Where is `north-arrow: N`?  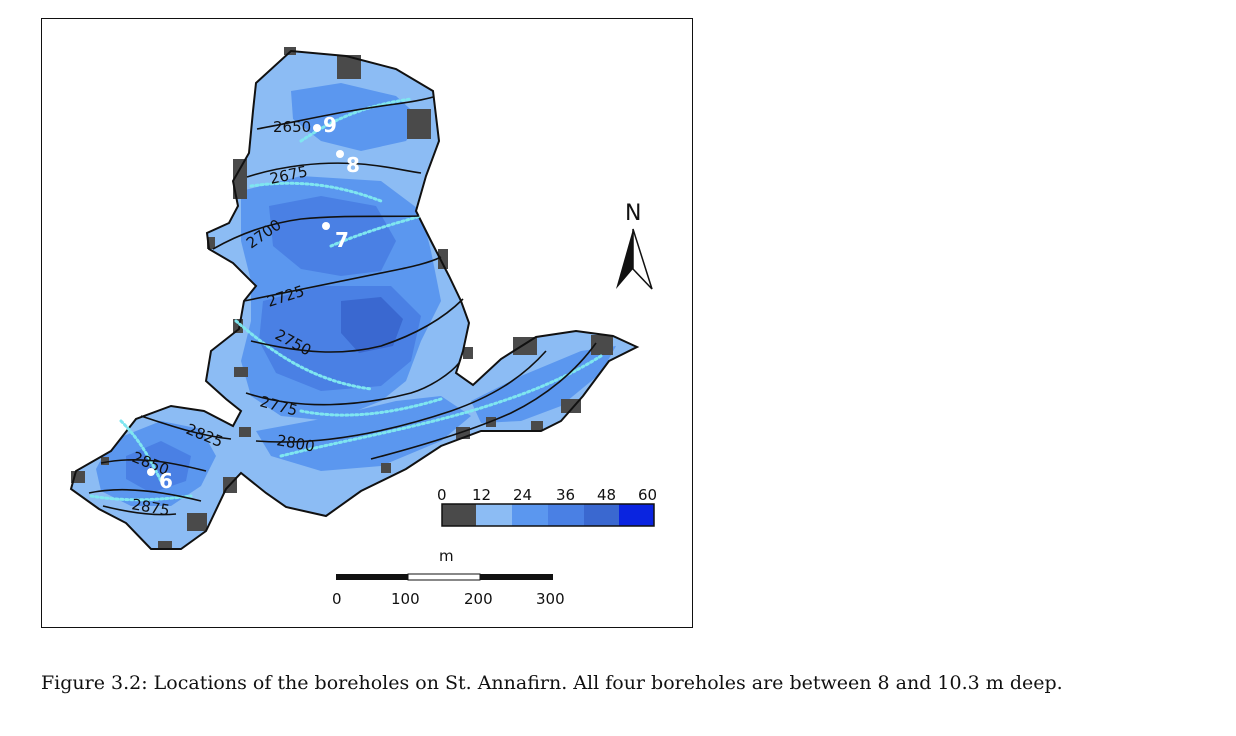 north-arrow: N is located at coordinates (634, 245).